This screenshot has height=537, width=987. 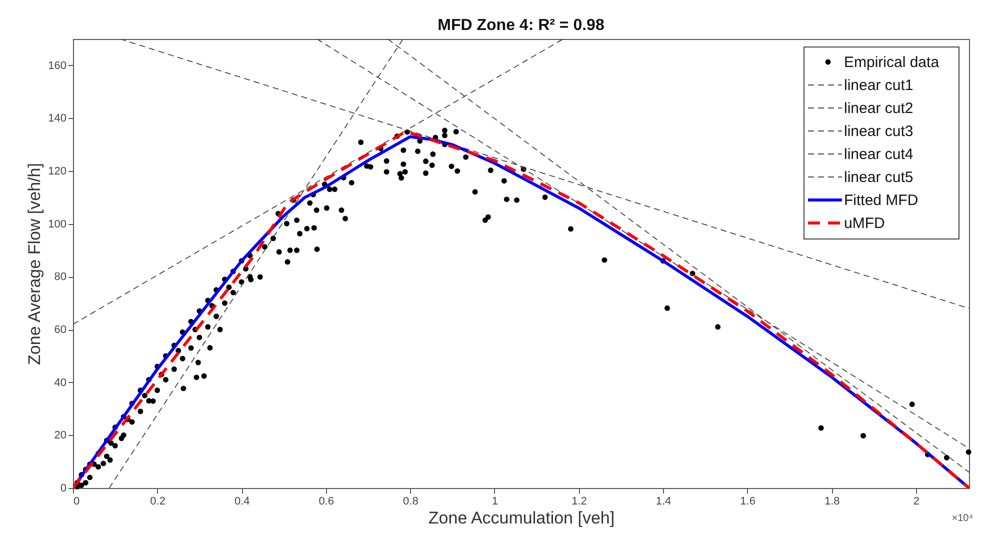 What do you see at coordinates (77, 502) in the screenshot?
I see `x-tick-label: 0` at bounding box center [77, 502].